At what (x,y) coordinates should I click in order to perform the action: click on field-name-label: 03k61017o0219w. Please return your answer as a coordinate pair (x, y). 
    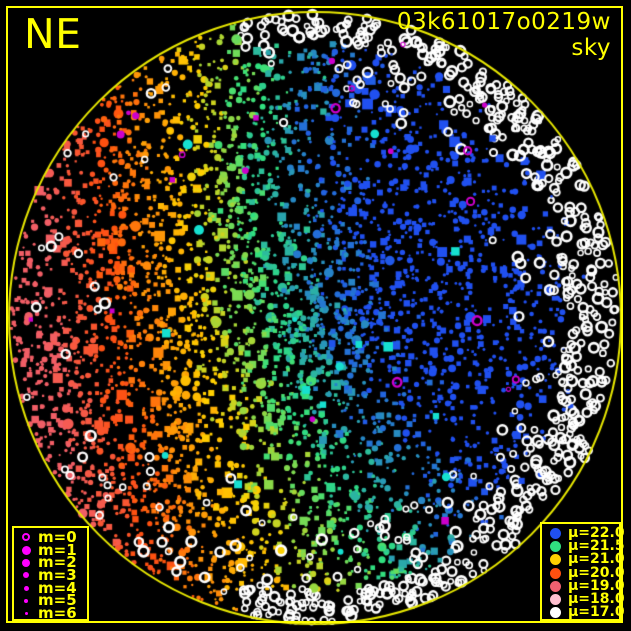
    Looking at the image, I should click on (503, 22).